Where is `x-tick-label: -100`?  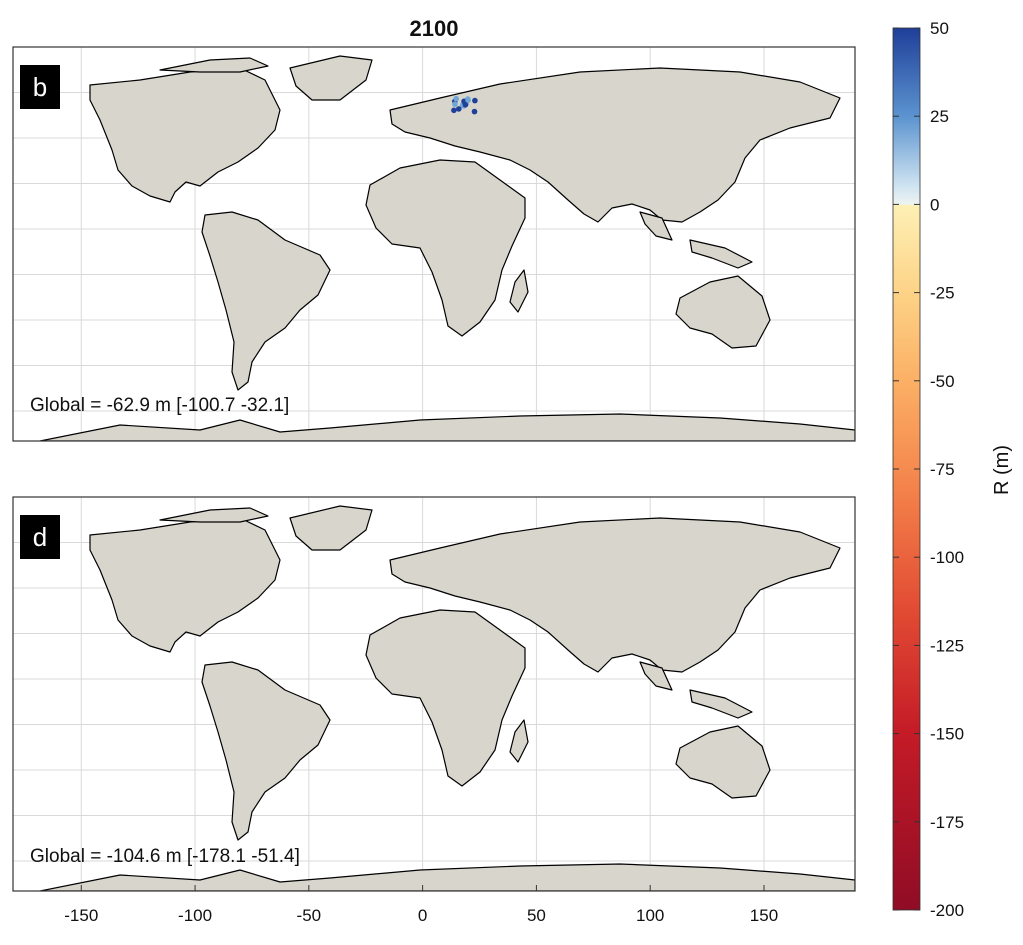 x-tick-label: -100 is located at coordinates (195, 915).